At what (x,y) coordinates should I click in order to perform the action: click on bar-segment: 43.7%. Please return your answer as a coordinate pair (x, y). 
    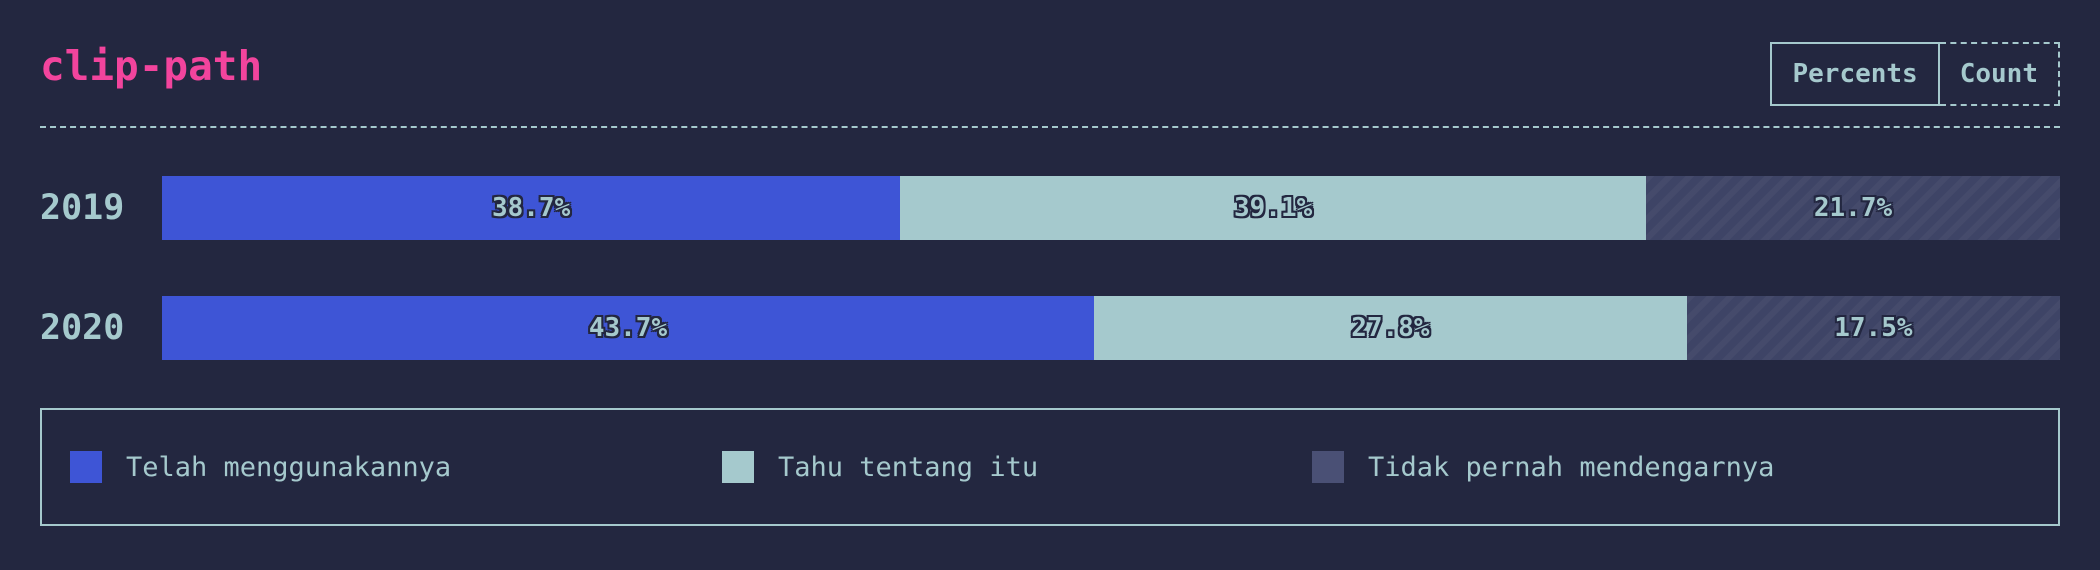
    Looking at the image, I should click on (628, 328).